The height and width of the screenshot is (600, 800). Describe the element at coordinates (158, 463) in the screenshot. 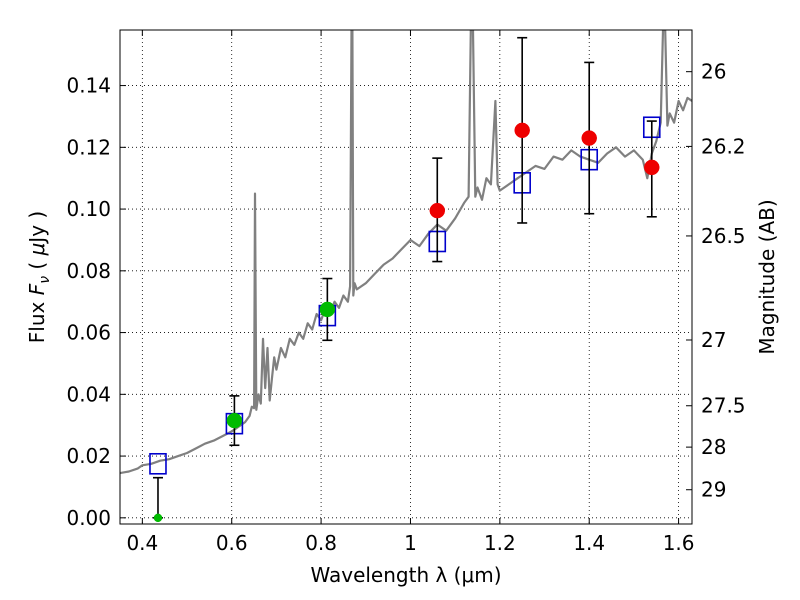

I see `model-photometry-marker` at that location.